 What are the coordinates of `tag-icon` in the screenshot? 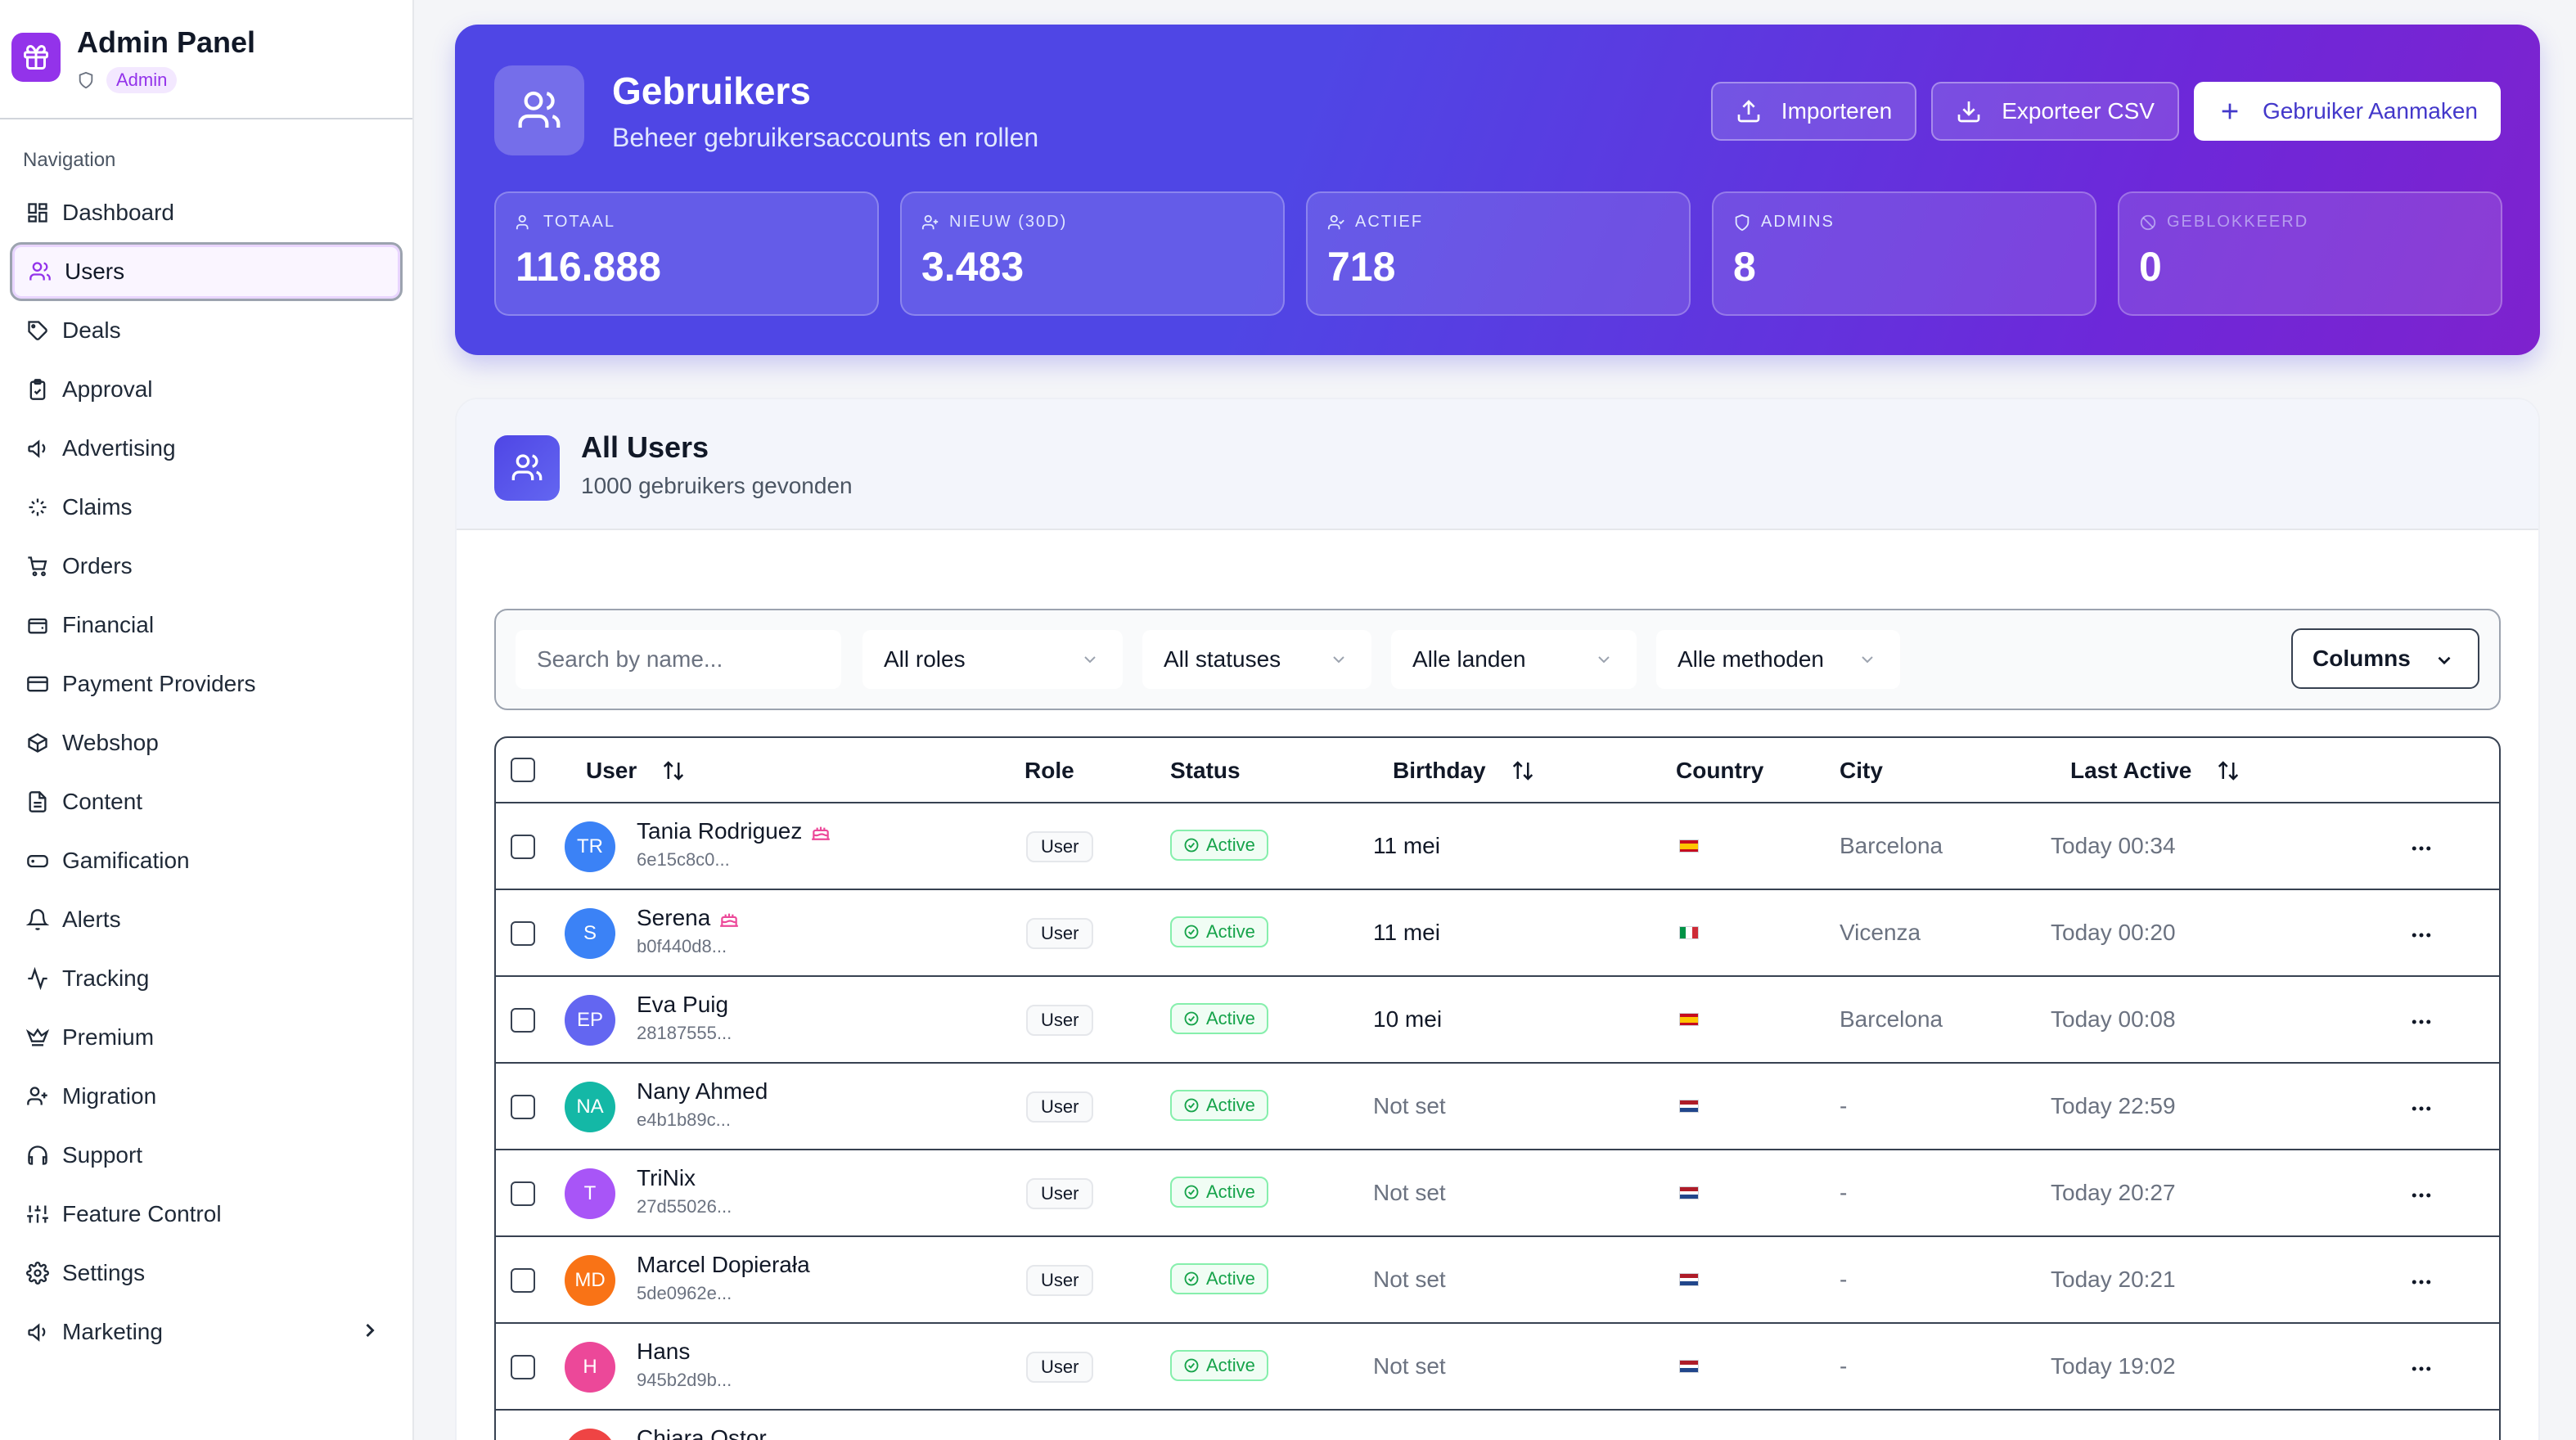 It's located at (37, 331).